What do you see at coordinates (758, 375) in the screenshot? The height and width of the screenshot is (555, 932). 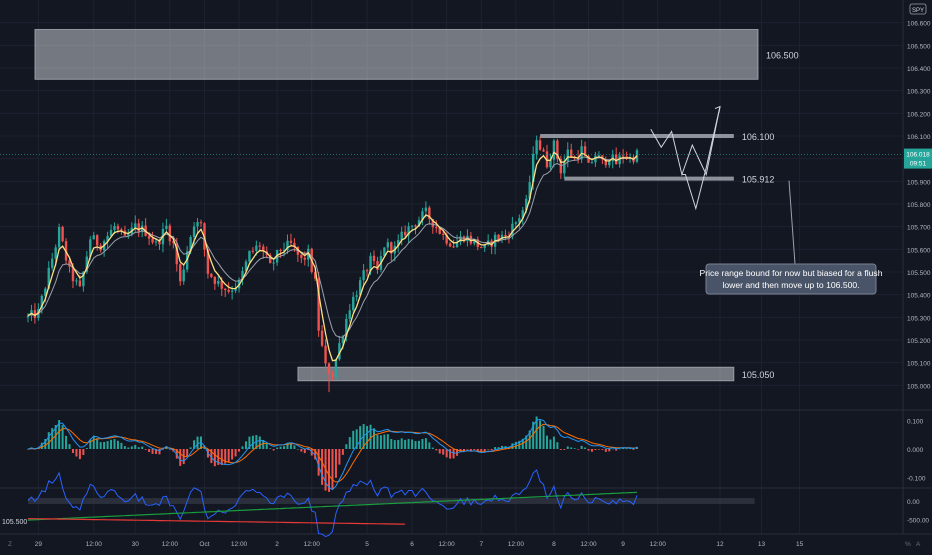 I see `zone-label: 105.050` at bounding box center [758, 375].